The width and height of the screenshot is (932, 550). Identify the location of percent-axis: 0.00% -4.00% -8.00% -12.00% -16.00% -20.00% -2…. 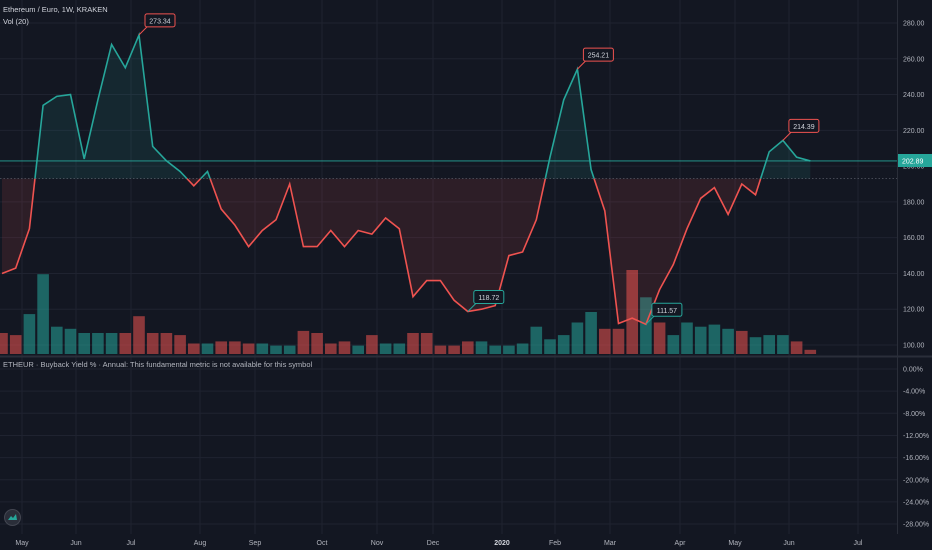
(916, 448).